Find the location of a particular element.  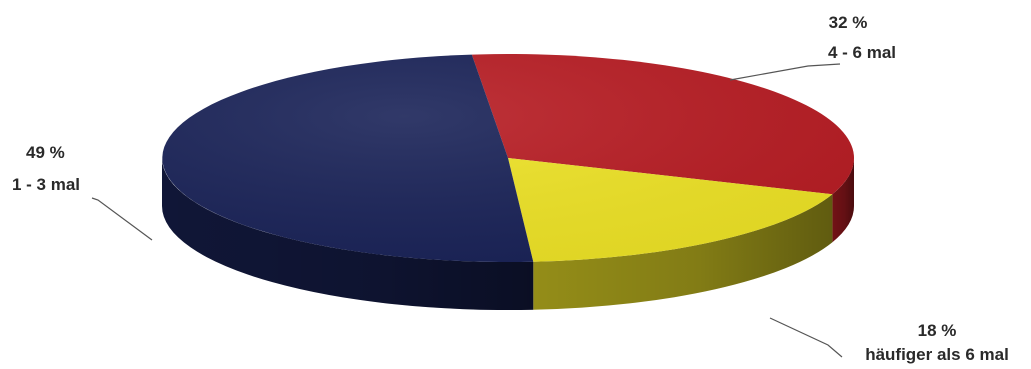

slice-value-label: 32 % is located at coordinates (848, 22).